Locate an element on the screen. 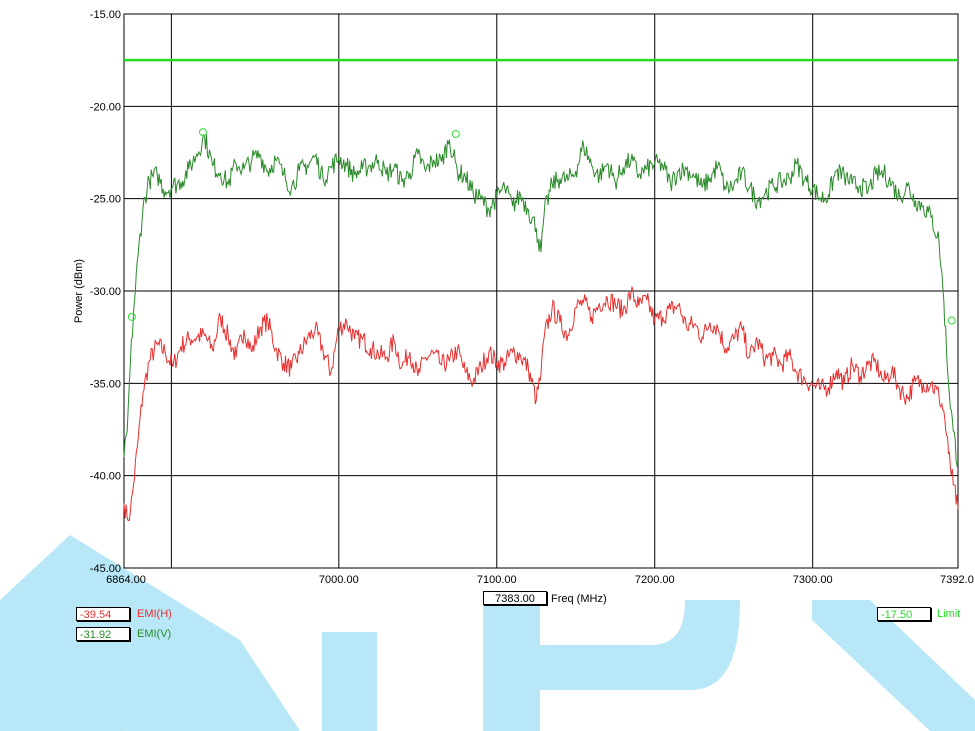  x-tick-label-4: 7300.00 is located at coordinates (813, 580).